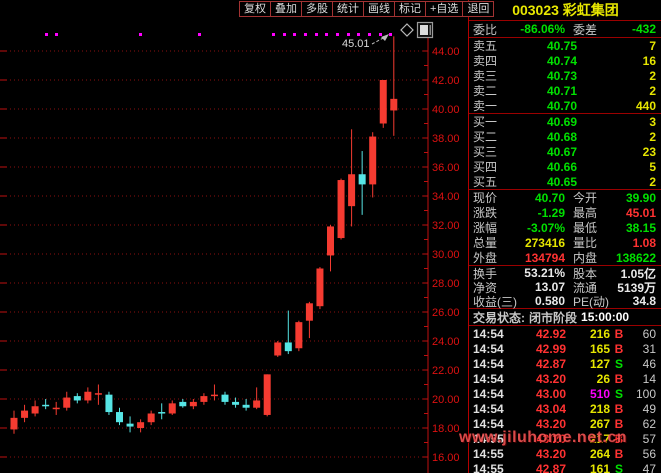 The height and width of the screenshot is (473, 661). What do you see at coordinates (446, 255) in the screenshot?
I see `y-axis-label: 30.00` at bounding box center [446, 255].